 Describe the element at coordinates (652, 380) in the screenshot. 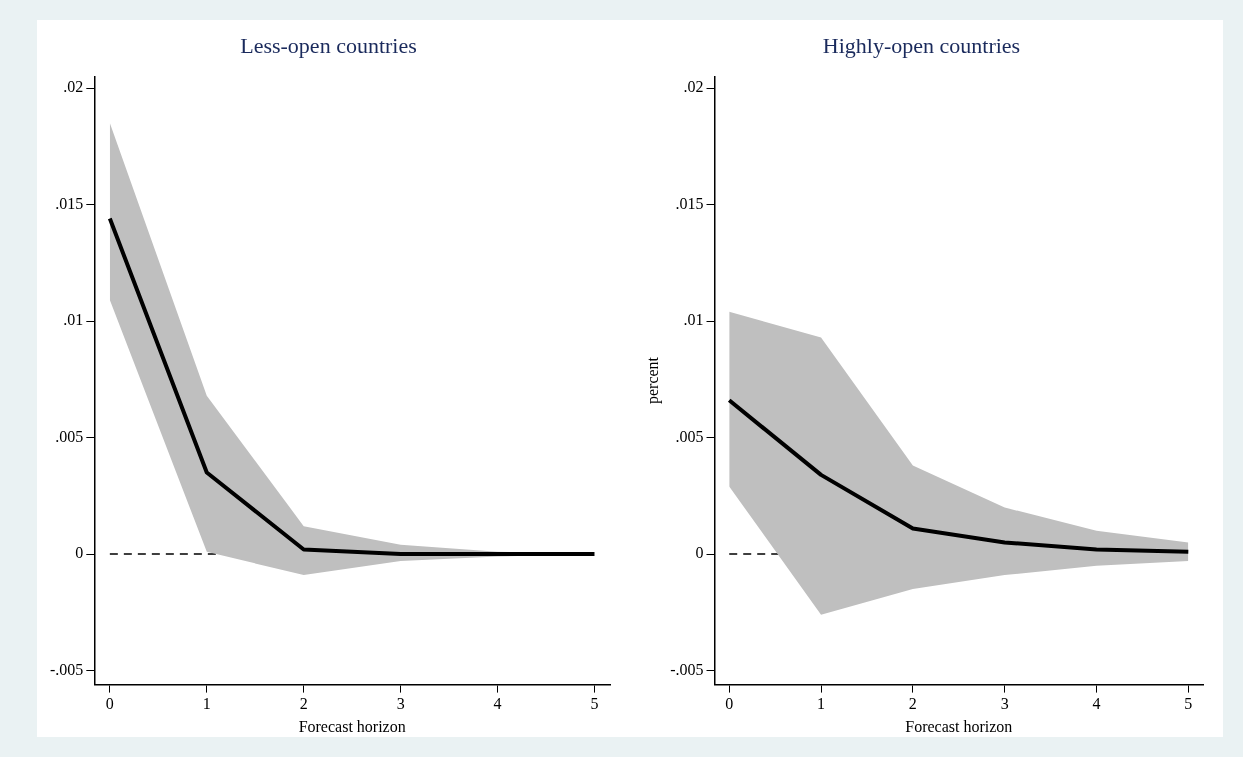

I see `y-axis-title: percent` at that location.